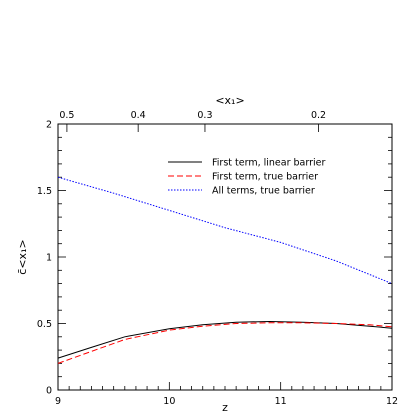 The width and height of the screenshot is (415, 415). Describe the element at coordinates (58, 401) in the screenshot. I see `x-tick-label: 9` at that location.